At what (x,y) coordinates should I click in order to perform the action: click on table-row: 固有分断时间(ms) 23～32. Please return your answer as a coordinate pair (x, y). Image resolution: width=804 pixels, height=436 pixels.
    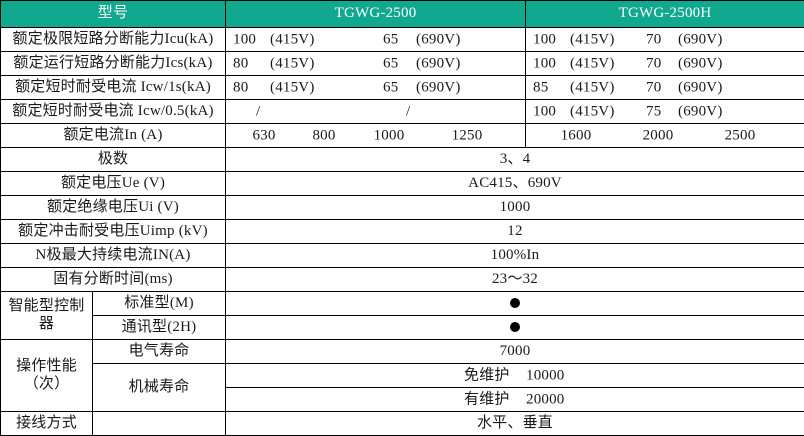
    Looking at the image, I should click on (402, 280).